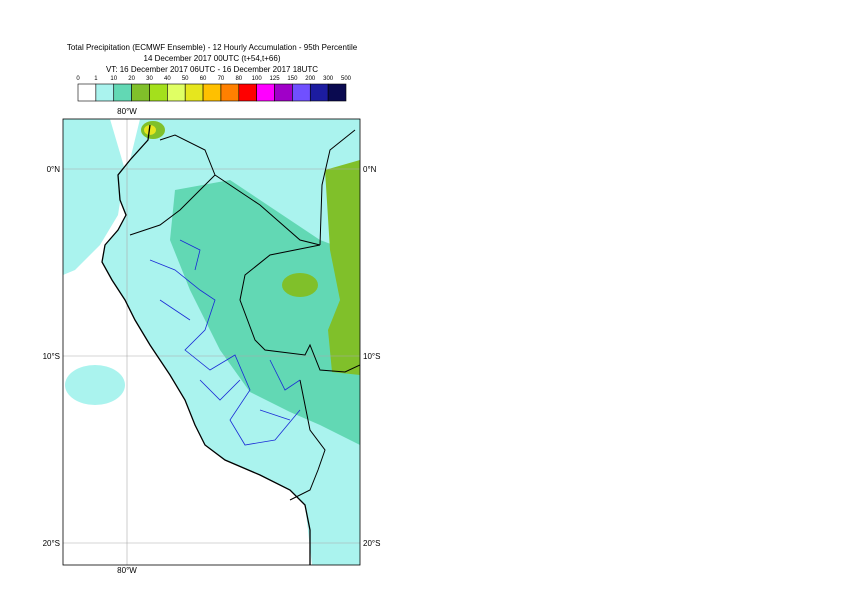 This screenshot has height=601, width=842. What do you see at coordinates (275, 79) in the screenshot?
I see `colorbar-label: 125` at bounding box center [275, 79].